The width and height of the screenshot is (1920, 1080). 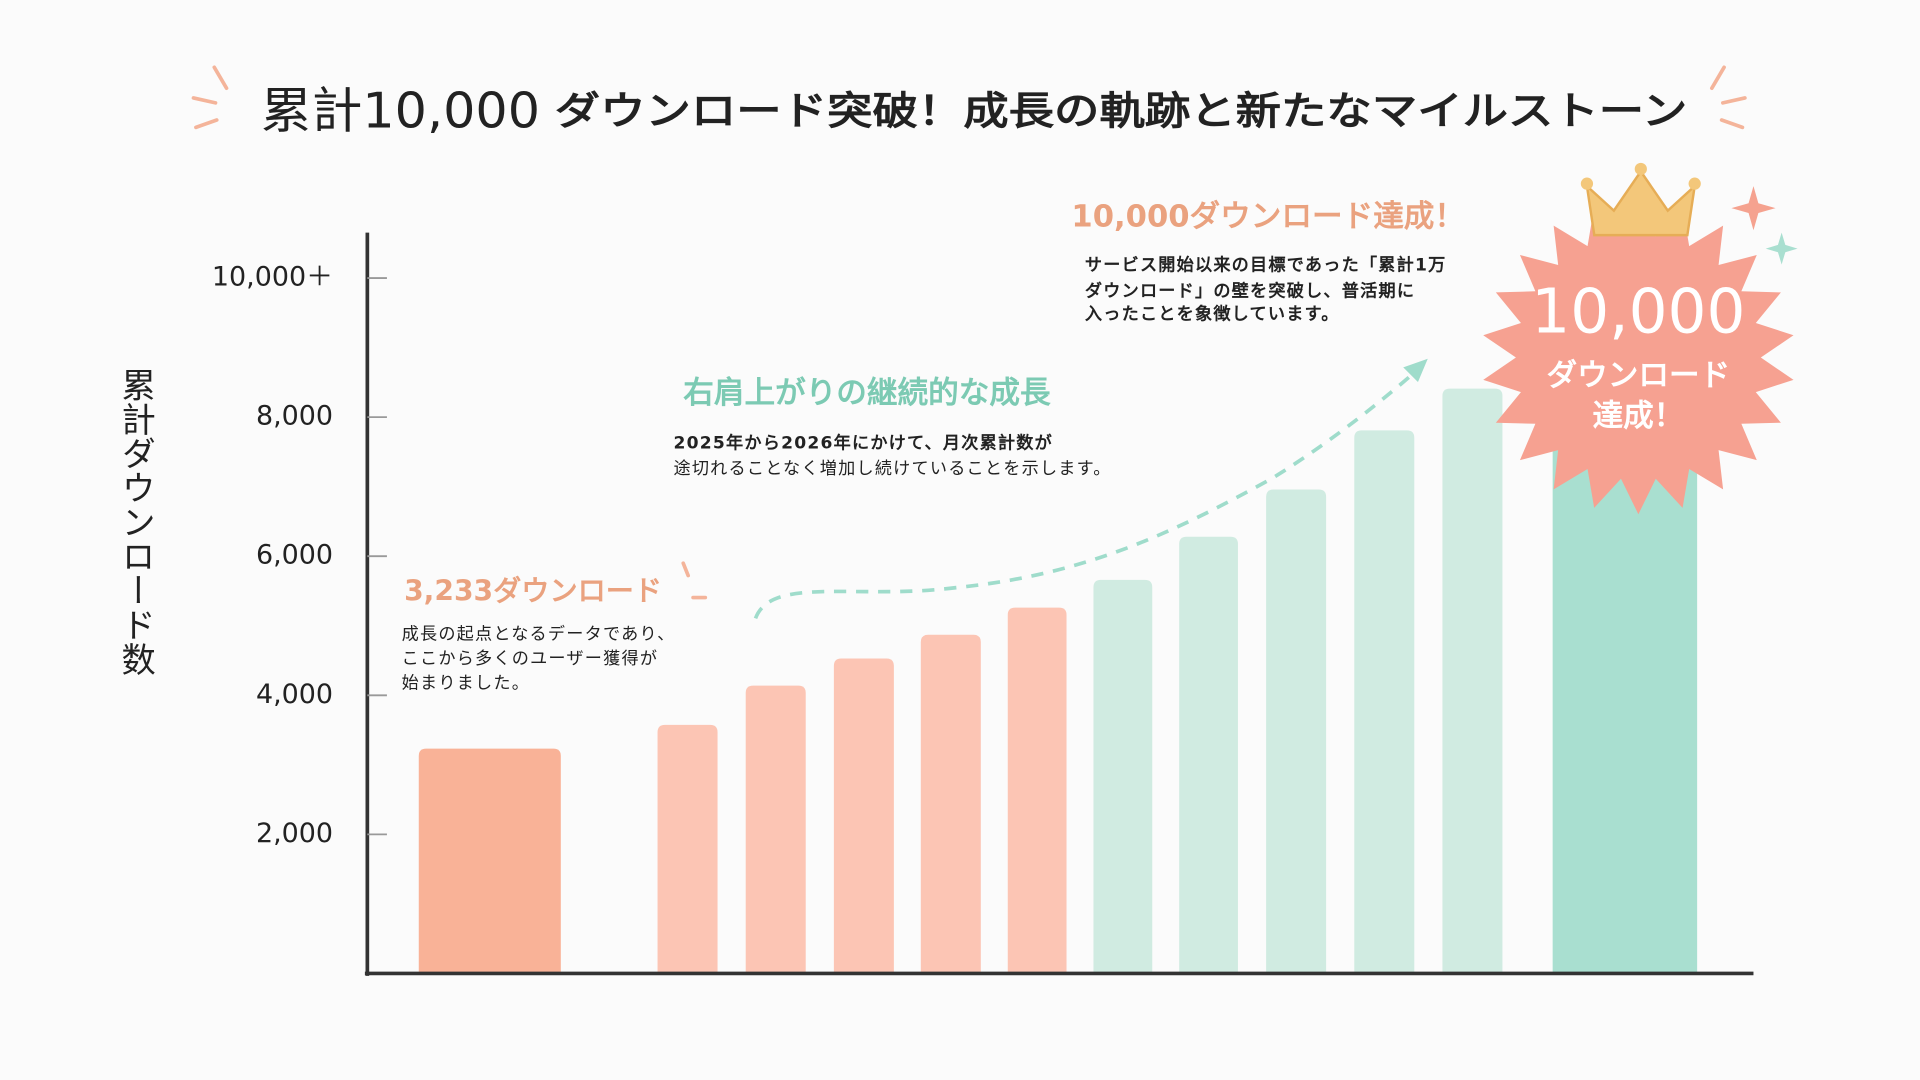 I want to click on arrow-head, so click(x=1415, y=370).